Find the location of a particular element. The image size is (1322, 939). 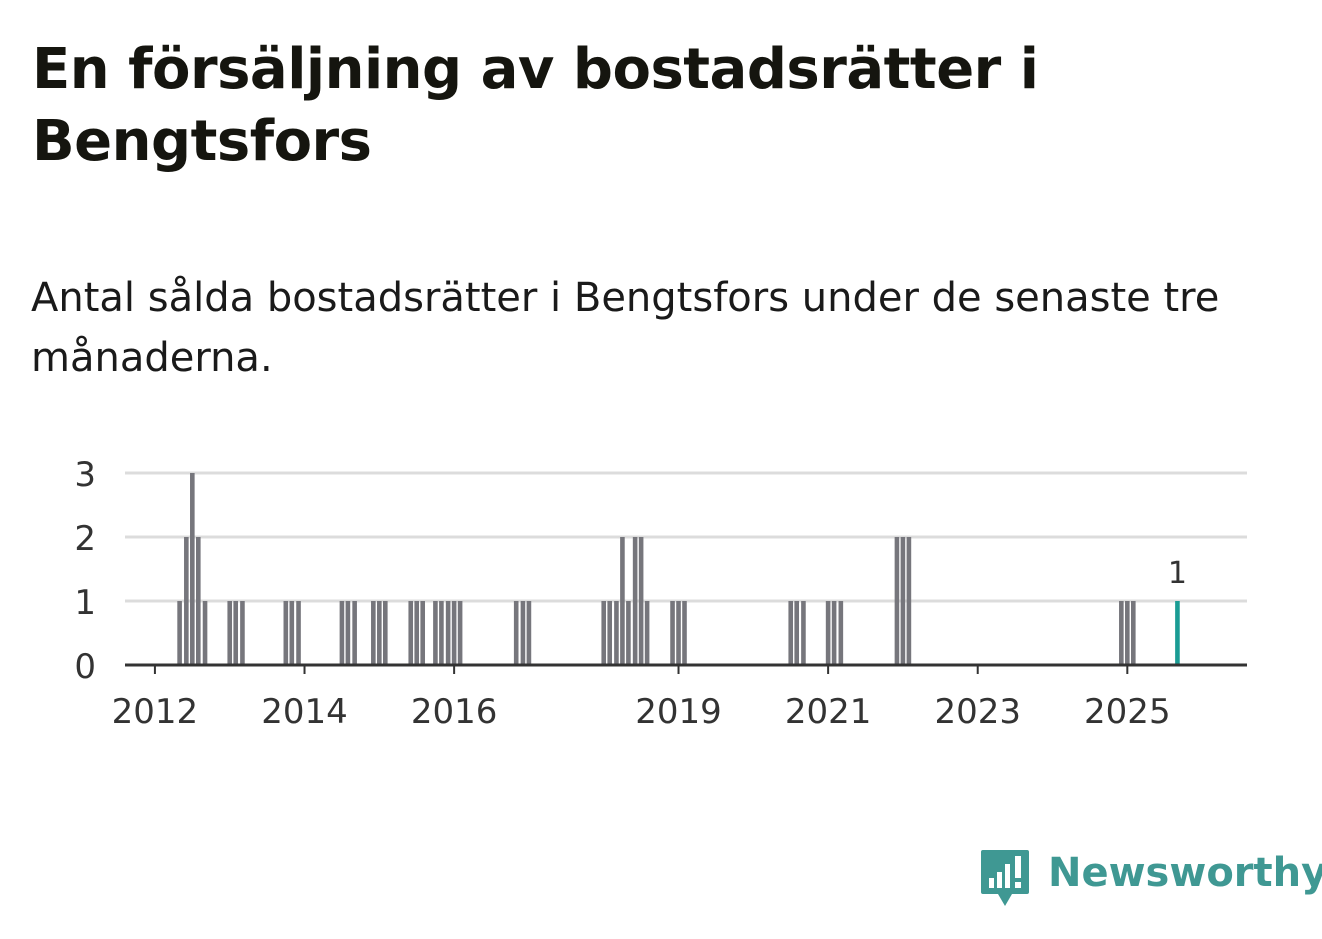

y-tick-label: 1 is located at coordinates (85, 603).